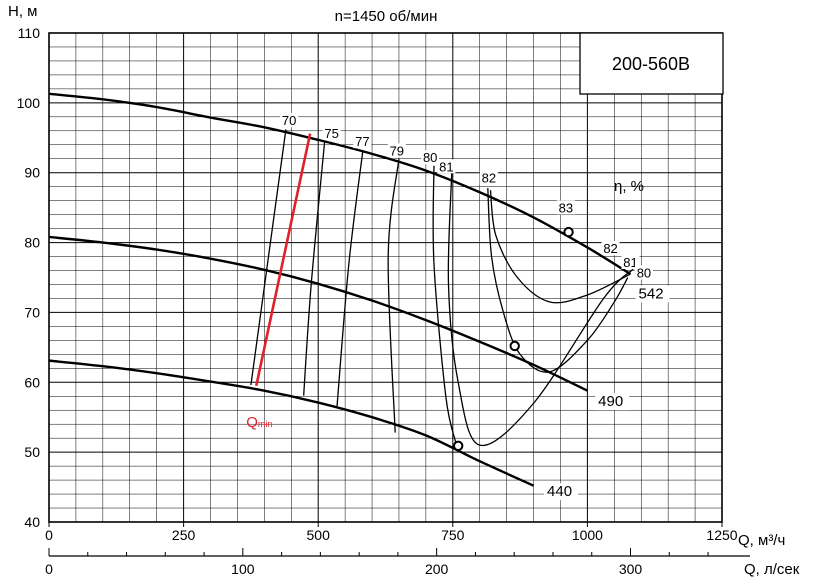 The height and width of the screenshot is (580, 813). What do you see at coordinates (761, 540) in the screenshot?
I see `x-axis-label: Q, м³/ч` at bounding box center [761, 540].